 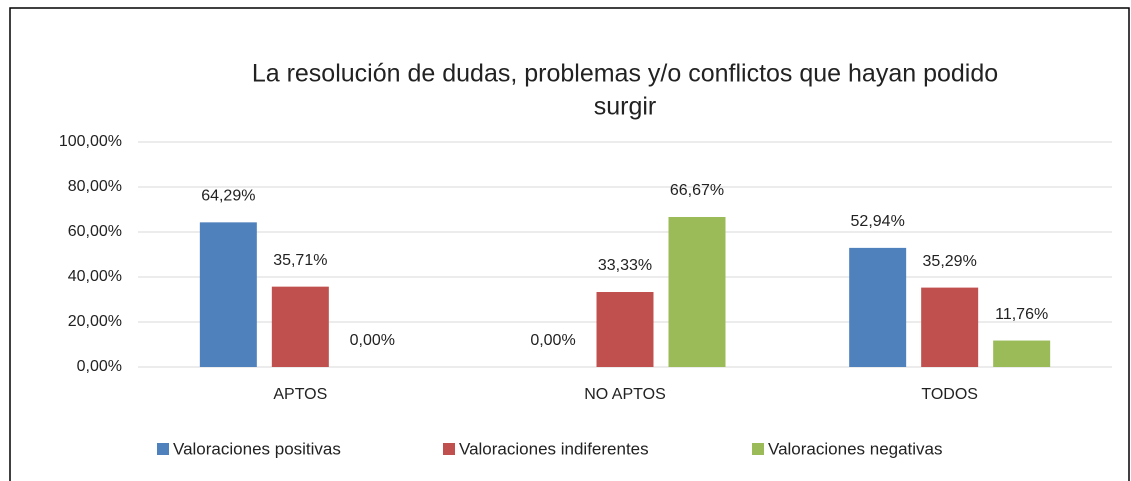 What do you see at coordinates (697, 190) in the screenshot?
I see `value-label: 66,67%` at bounding box center [697, 190].